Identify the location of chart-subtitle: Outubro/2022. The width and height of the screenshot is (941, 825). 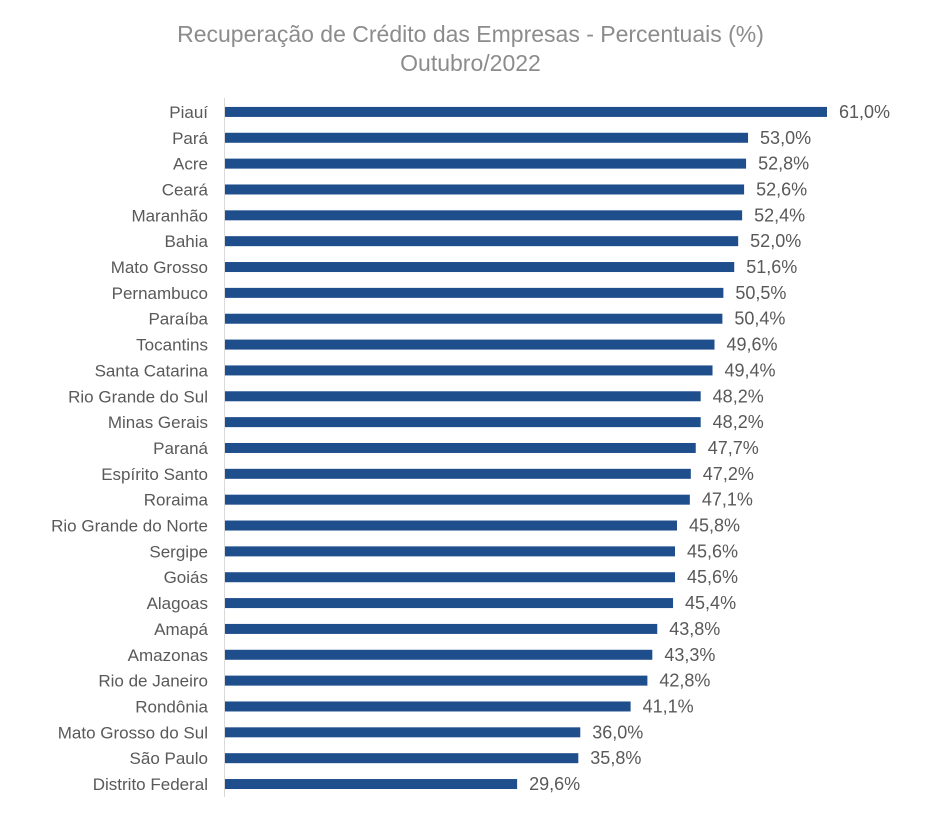
(470, 63).